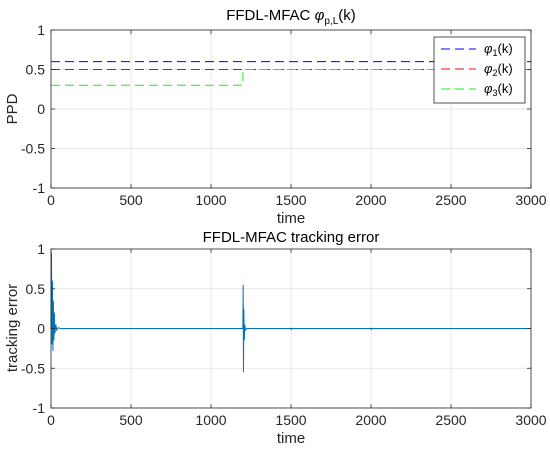  I want to click on x-axis-label-ppd: time, so click(291, 218).